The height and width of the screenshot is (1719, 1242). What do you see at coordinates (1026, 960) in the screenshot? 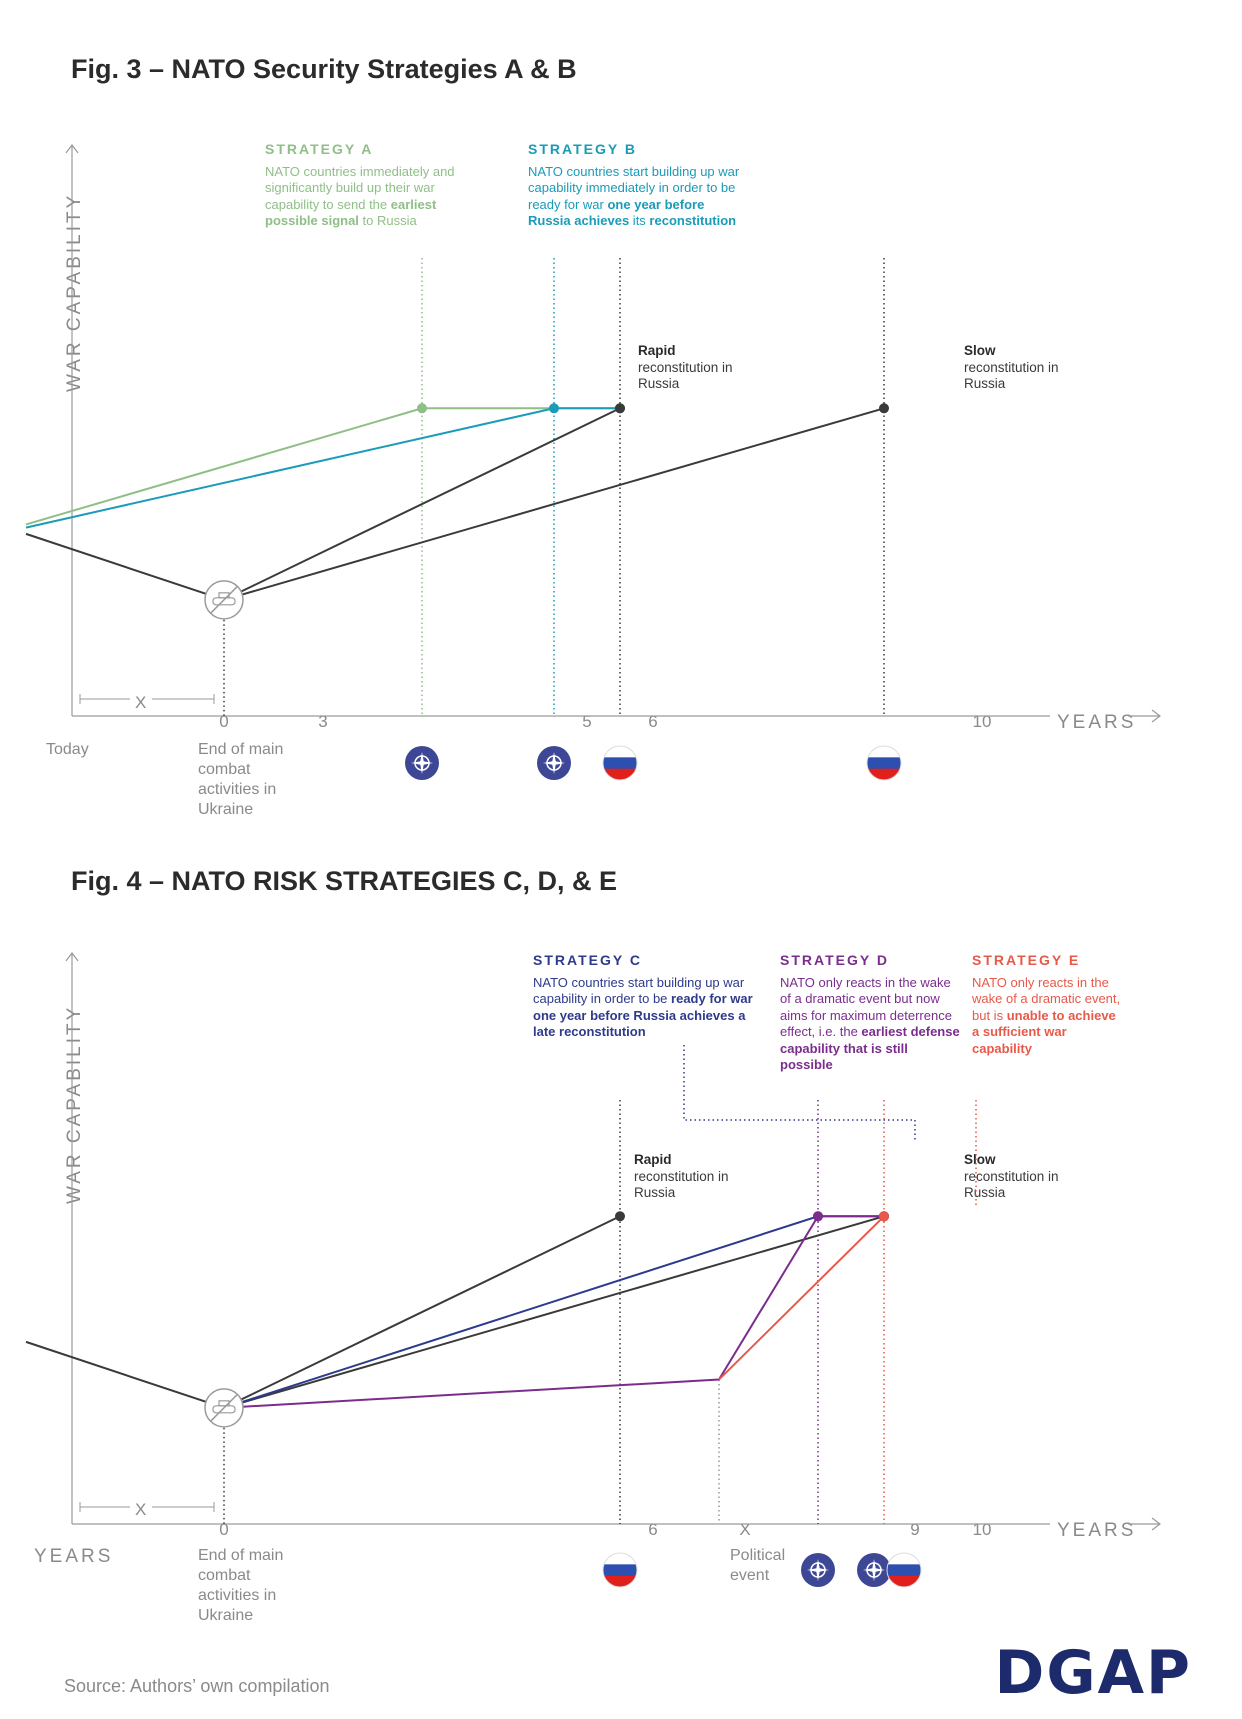
I see `strategy-e-heading: STRATEGY E` at bounding box center [1026, 960].